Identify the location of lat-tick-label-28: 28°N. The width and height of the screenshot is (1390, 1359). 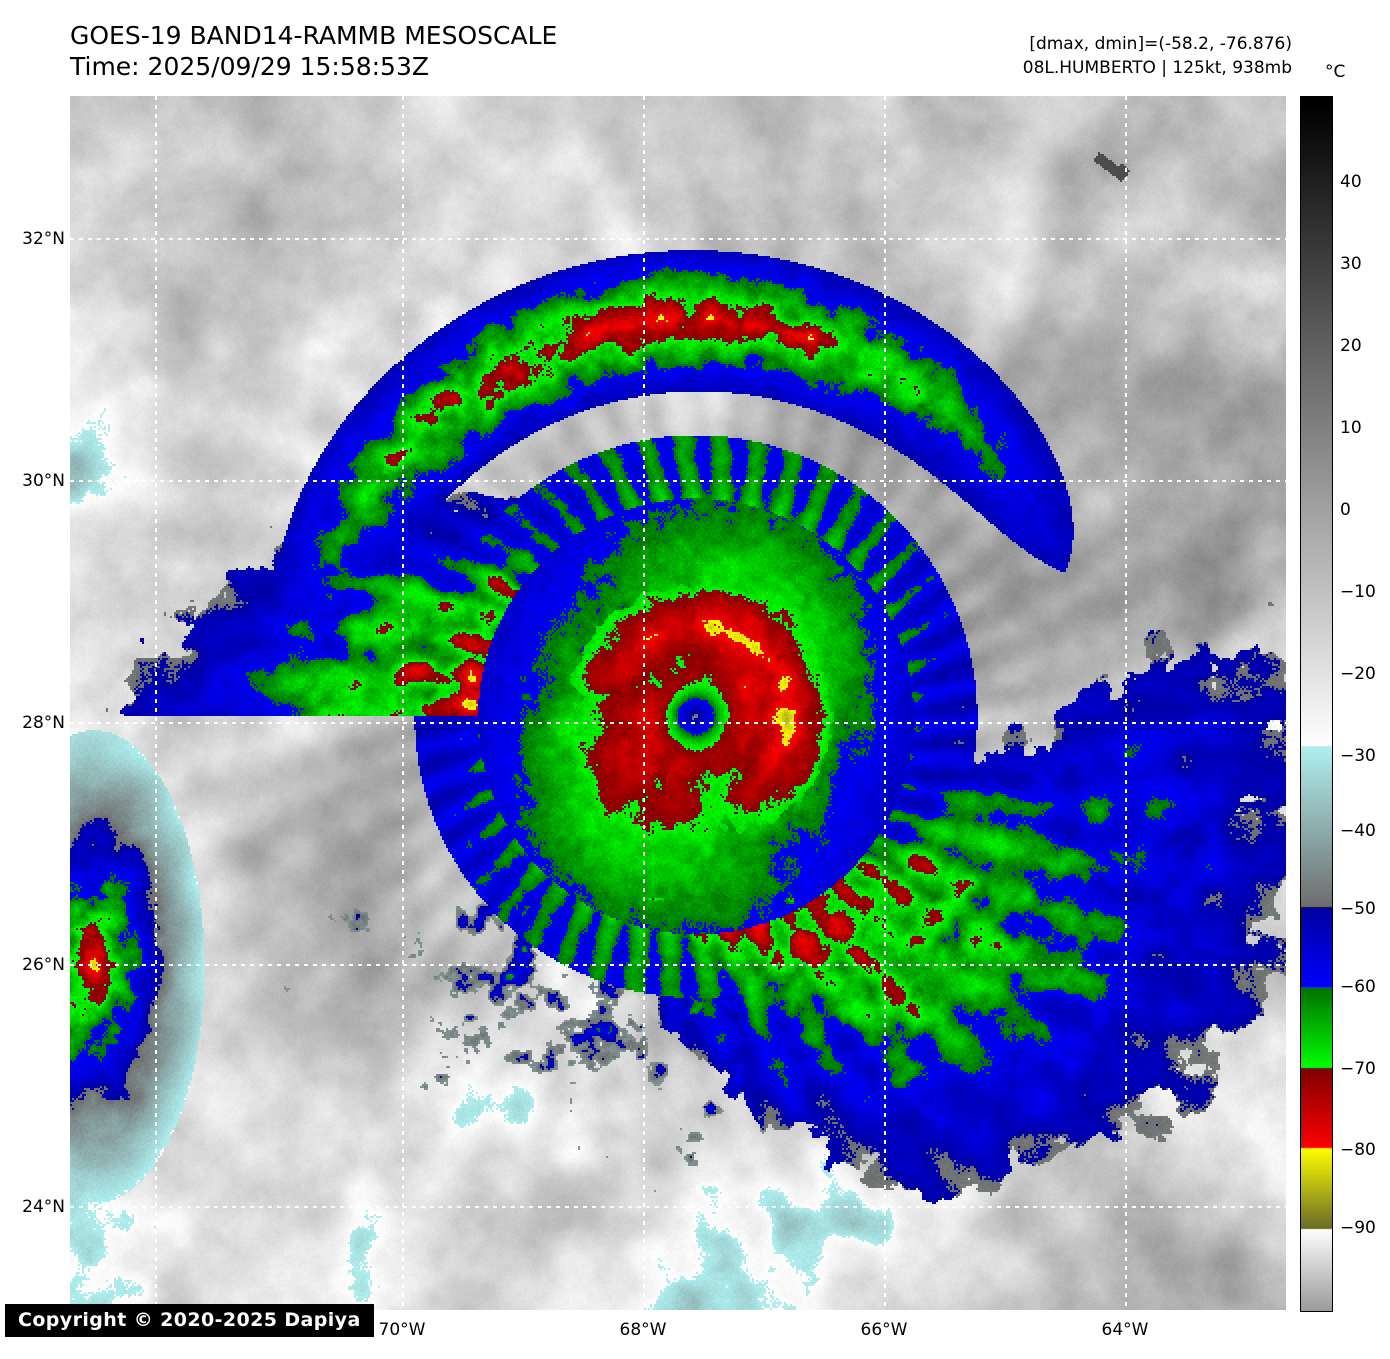
(43, 723).